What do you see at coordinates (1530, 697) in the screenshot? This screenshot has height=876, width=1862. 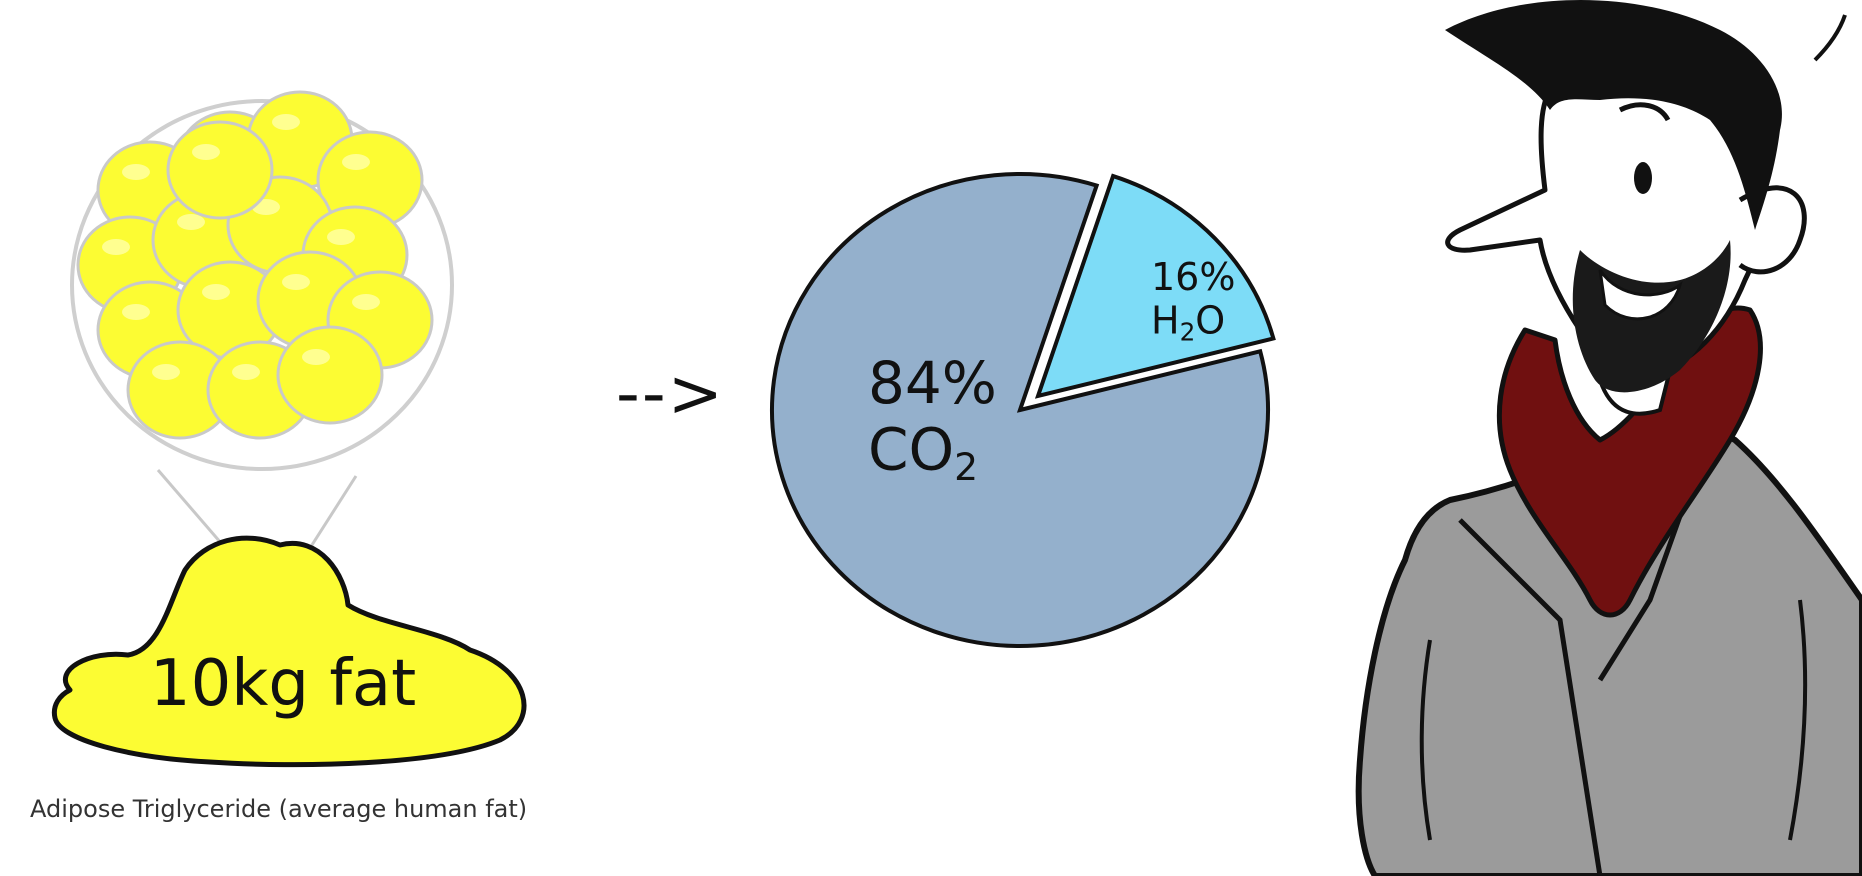 I see `coat-lapel-line` at bounding box center [1530, 697].